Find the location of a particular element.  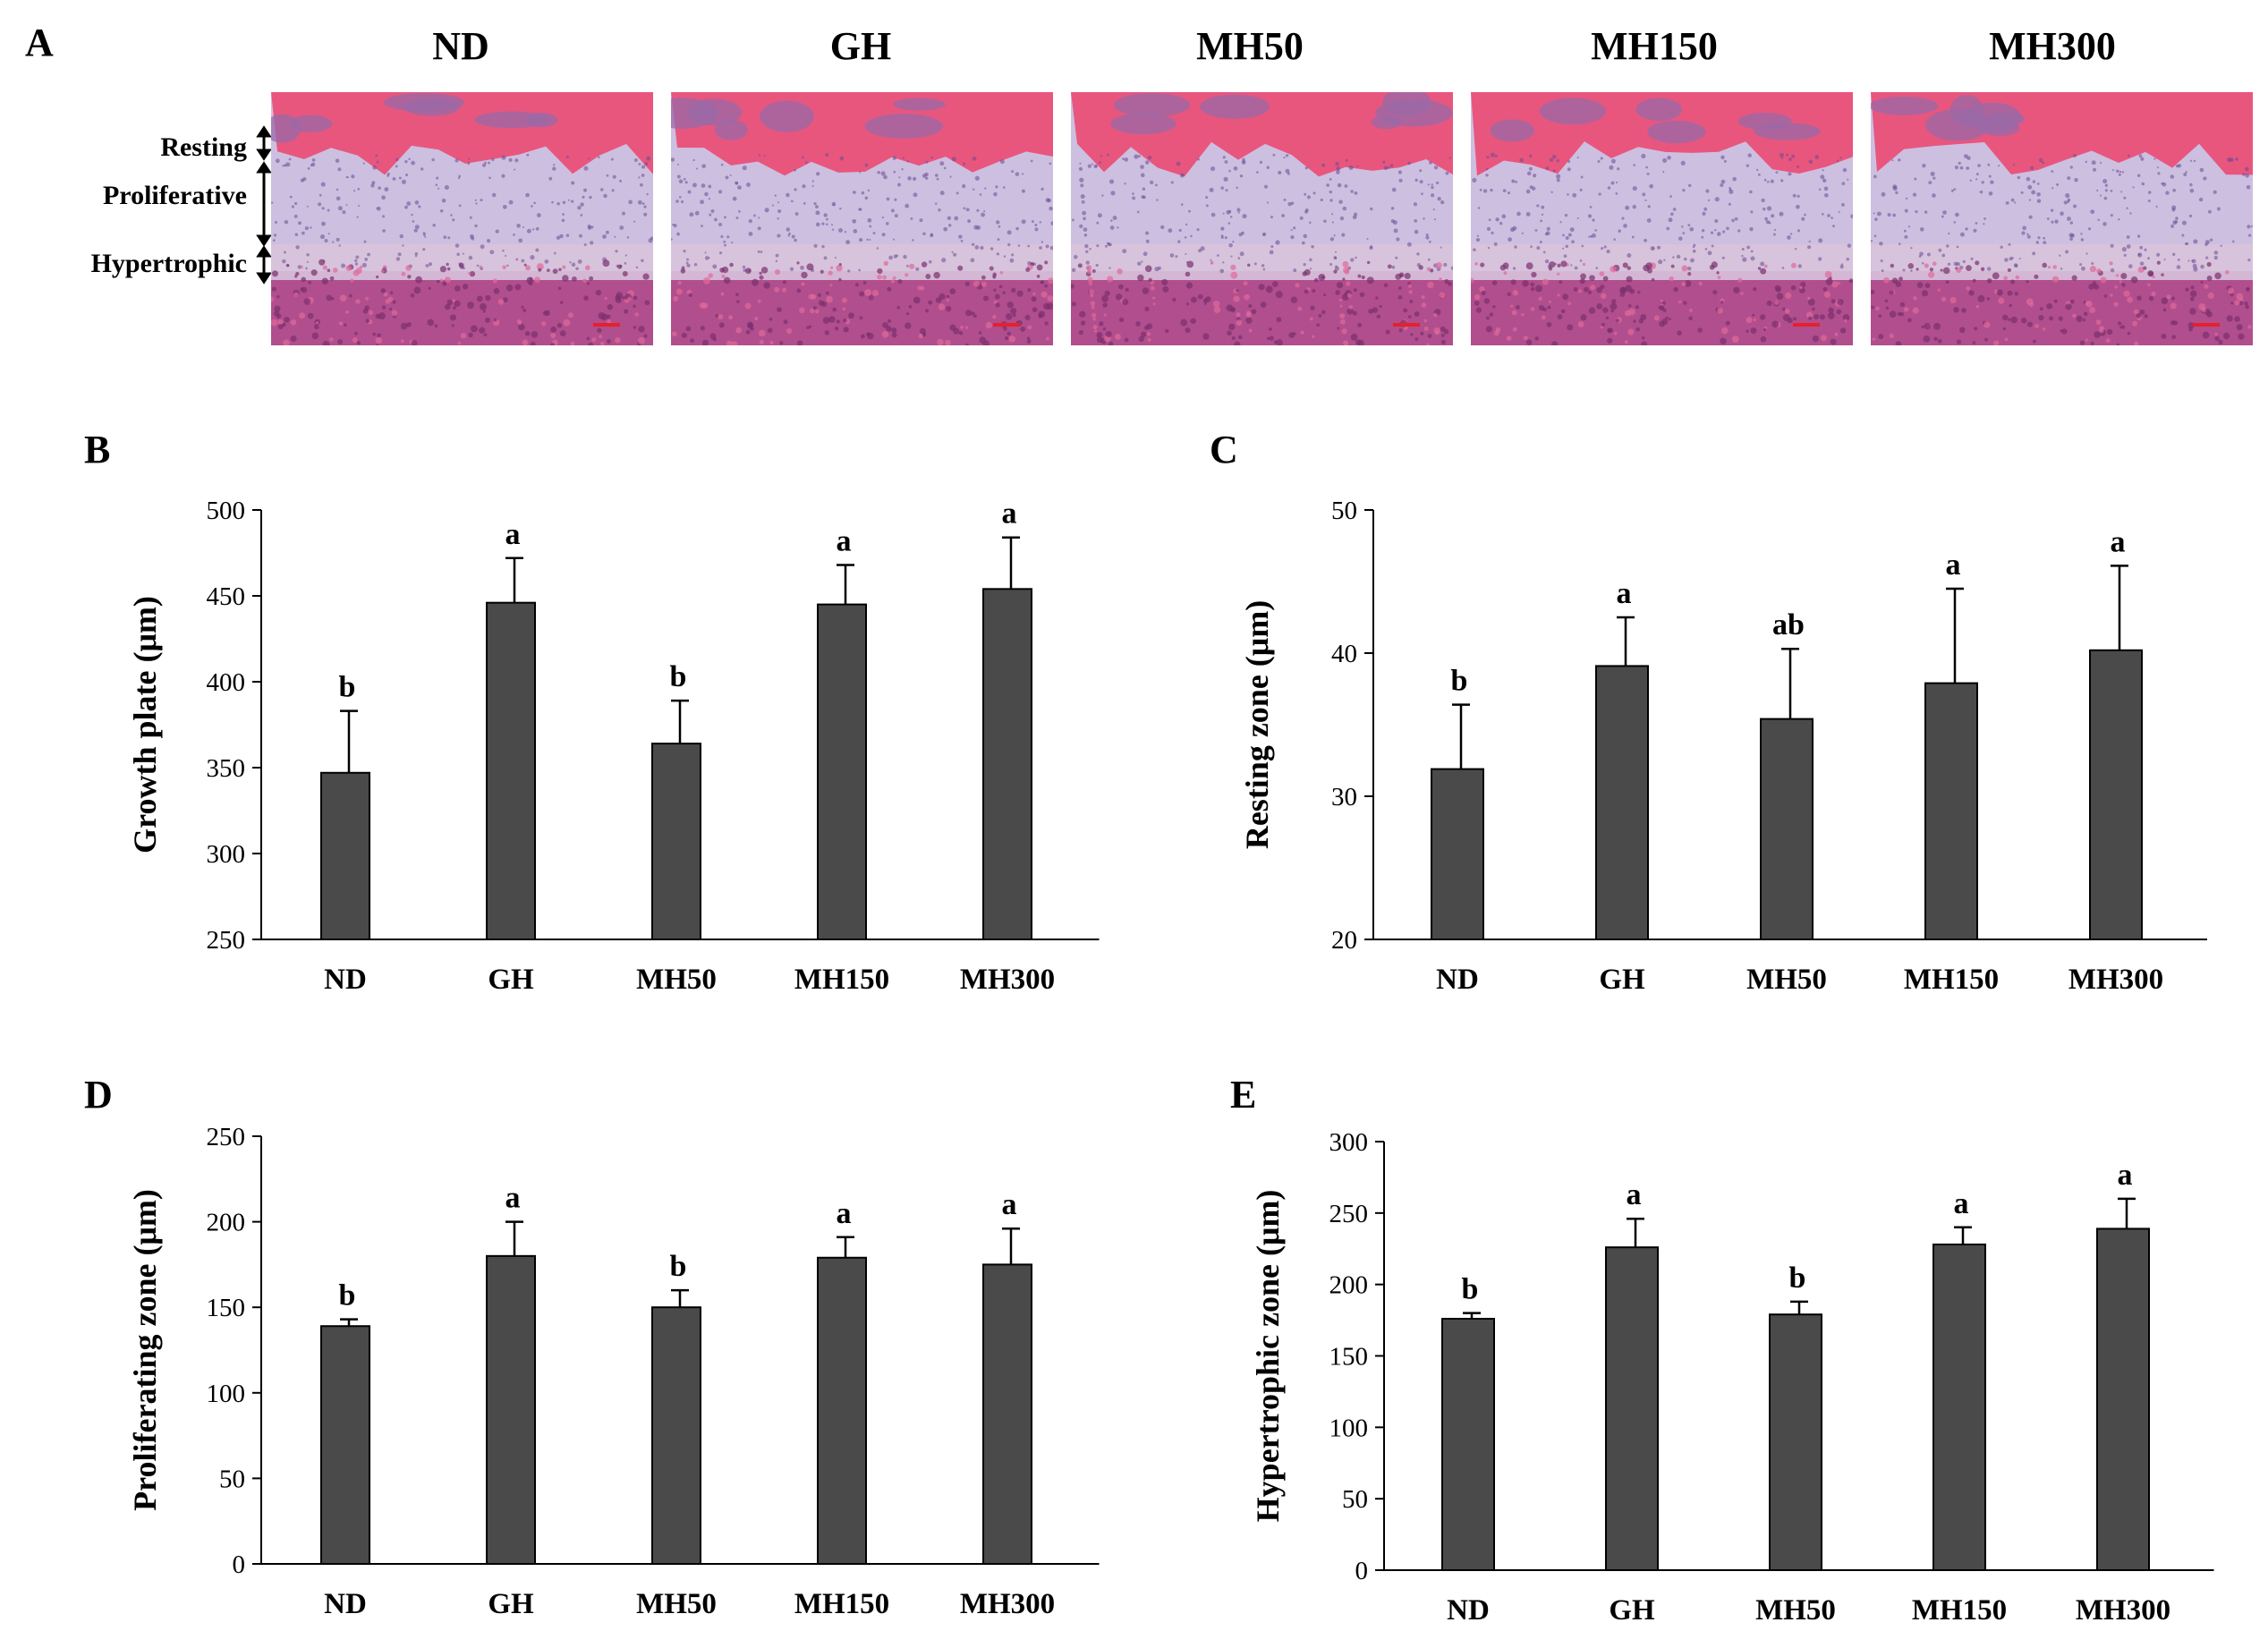

zone-label-proliferative: Proliferative is located at coordinates (174, 195).